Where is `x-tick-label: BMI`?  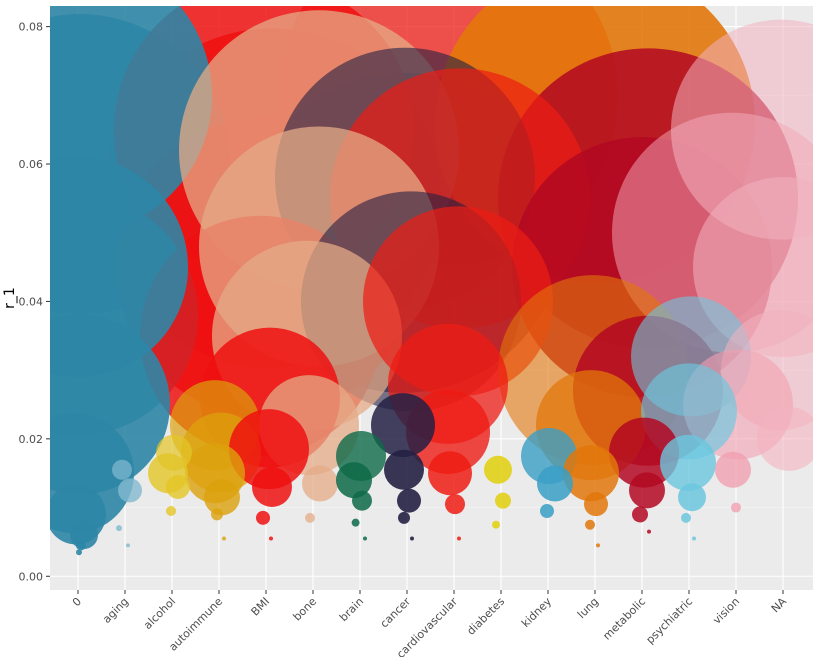
x-tick-label: BMI is located at coordinates (261, 607).